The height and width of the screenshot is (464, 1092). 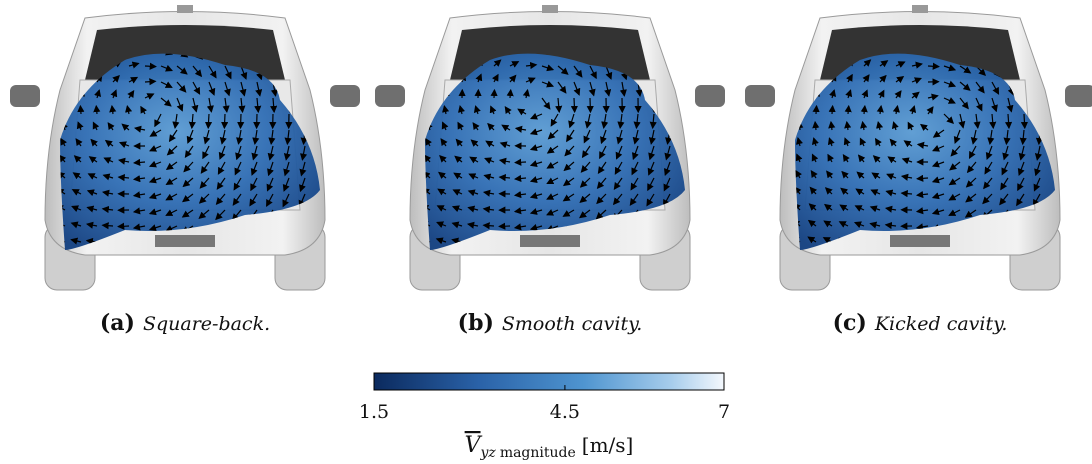 What do you see at coordinates (850, 323) in the screenshot?
I see `subfigure-tag: (c)` at bounding box center [850, 323].